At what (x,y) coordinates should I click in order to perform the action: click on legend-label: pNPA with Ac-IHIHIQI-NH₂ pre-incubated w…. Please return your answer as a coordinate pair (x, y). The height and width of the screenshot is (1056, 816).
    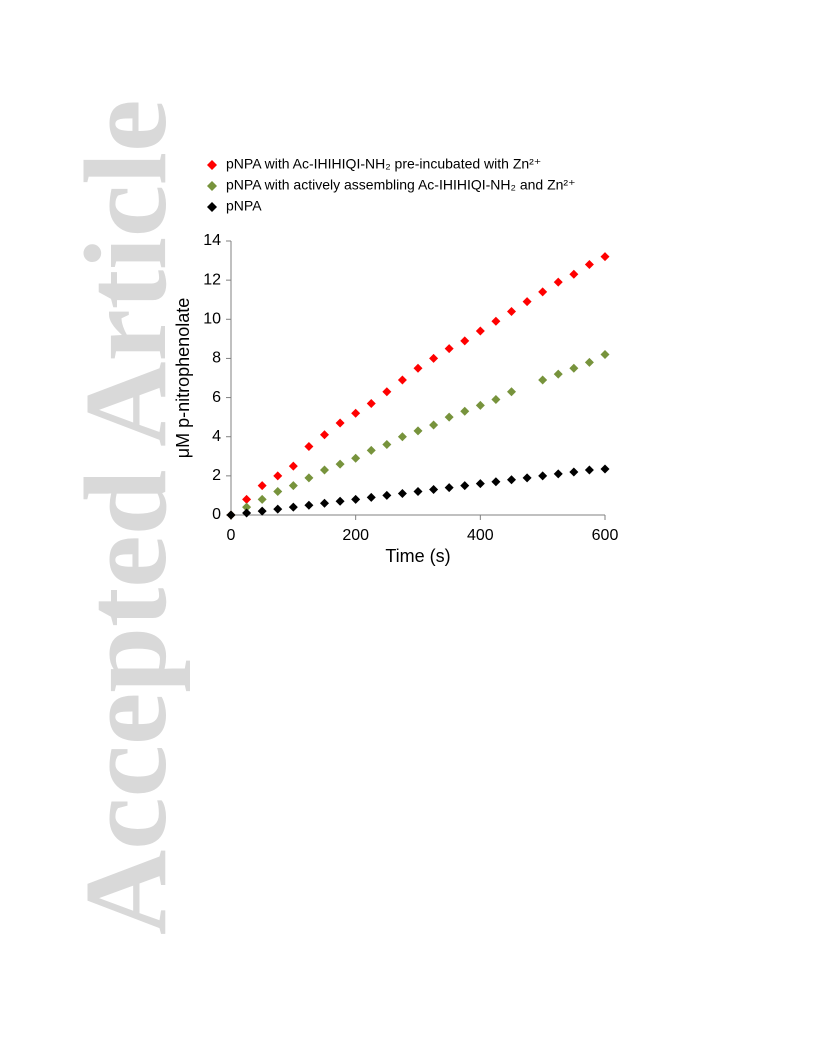
    Looking at the image, I should click on (383, 164).